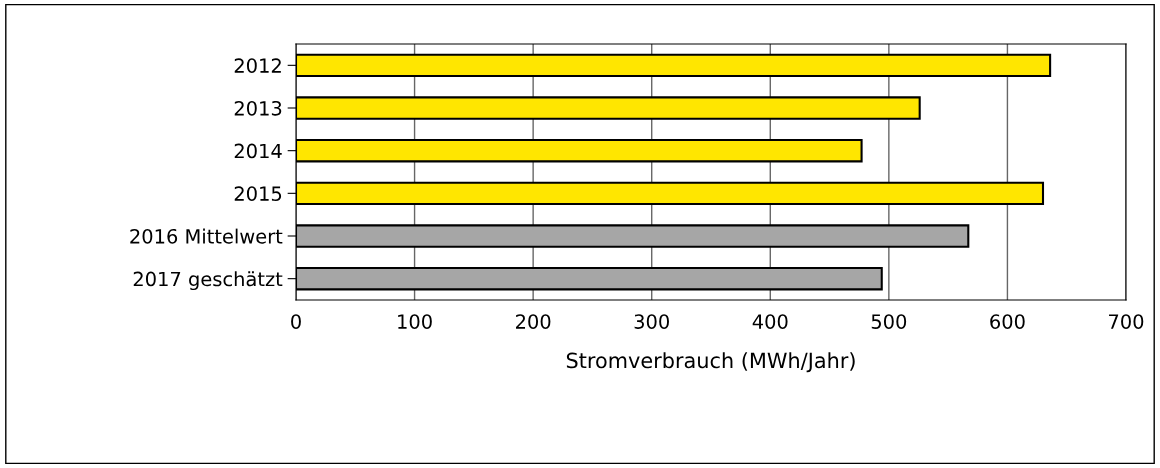 The image size is (1160, 468). I want to click on y-tick-label: 2016 Mittelwert, so click(206, 236).